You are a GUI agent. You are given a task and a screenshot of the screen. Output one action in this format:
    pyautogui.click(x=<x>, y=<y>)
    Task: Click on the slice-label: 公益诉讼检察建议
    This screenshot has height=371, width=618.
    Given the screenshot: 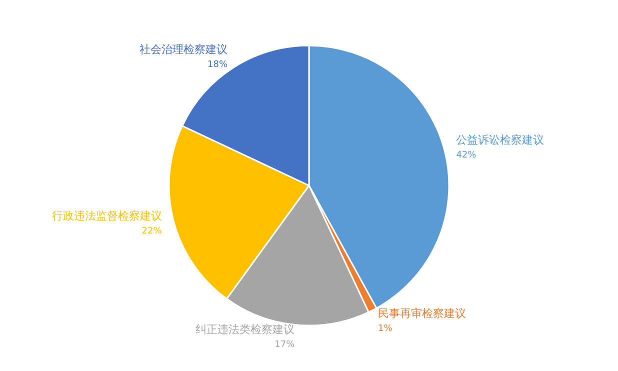 What is the action you would take?
    pyautogui.click(x=500, y=140)
    